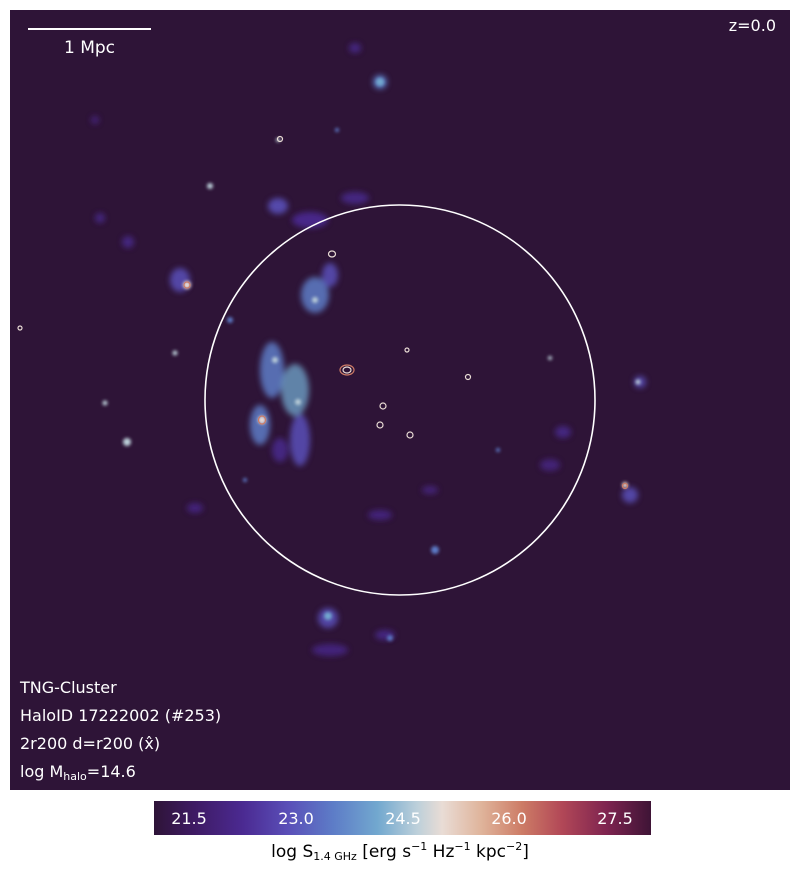 This screenshot has height=873, width=800. I want to click on simulation-name: TNG-Cluster, so click(68, 687).